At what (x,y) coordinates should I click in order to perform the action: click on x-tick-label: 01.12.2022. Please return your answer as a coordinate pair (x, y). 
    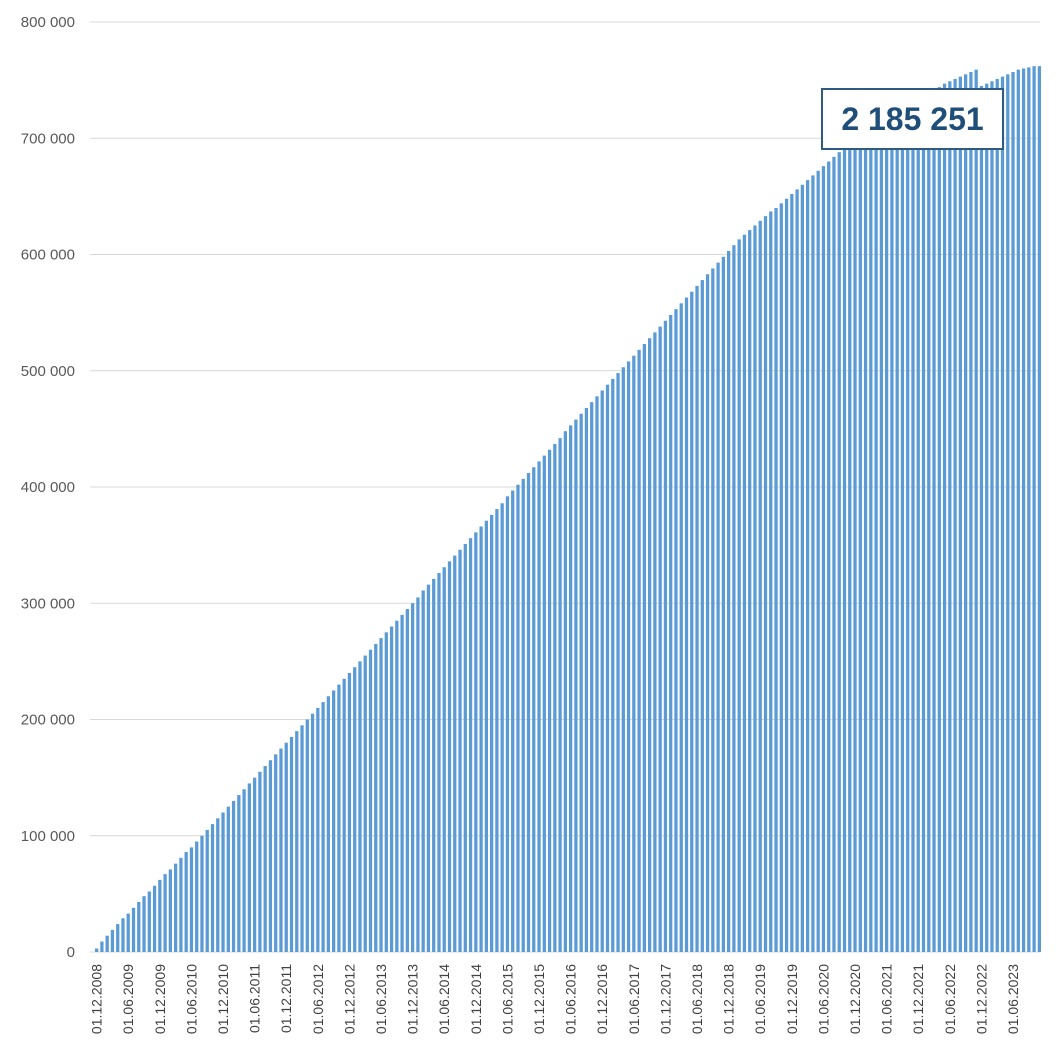
    Looking at the image, I should click on (981, 999).